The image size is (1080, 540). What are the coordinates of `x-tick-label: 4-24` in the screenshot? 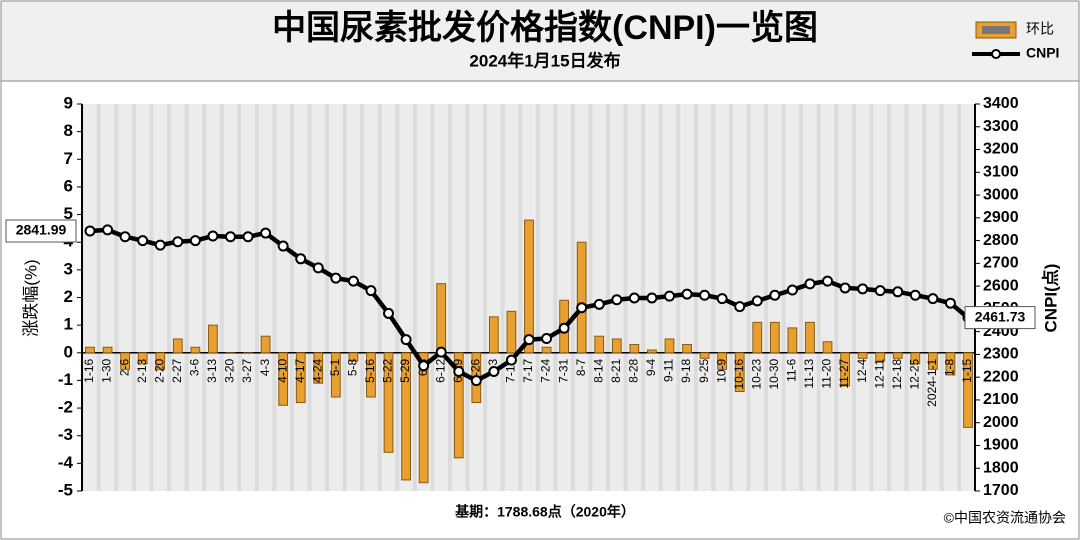 It's located at (317, 370).